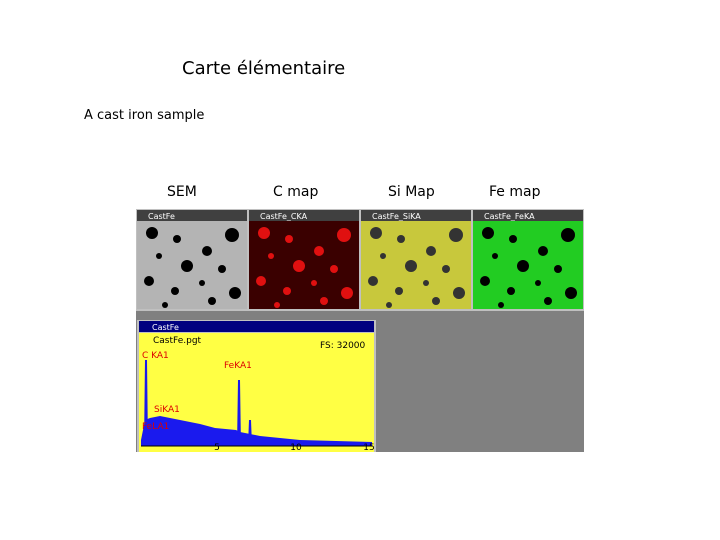 This screenshot has width=720, height=540. Describe the element at coordinates (515, 192) in the screenshot. I see `map-label: Fe map` at that location.